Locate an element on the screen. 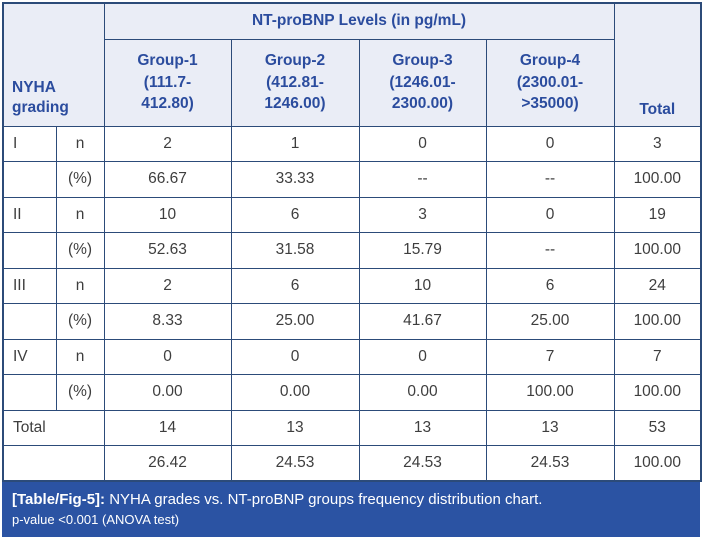 This screenshot has height=545, width=702. value-cell: 26.42 is located at coordinates (167, 463).